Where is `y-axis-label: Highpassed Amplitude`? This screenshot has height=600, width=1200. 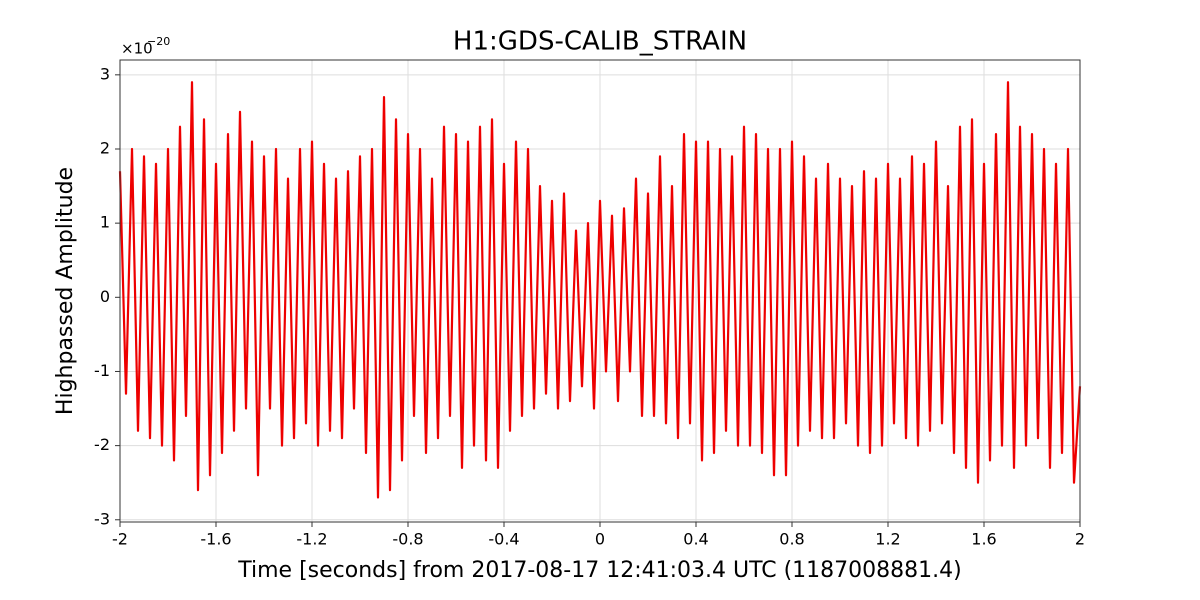
y-axis-label: Highpassed Amplitude is located at coordinates (65, 291).